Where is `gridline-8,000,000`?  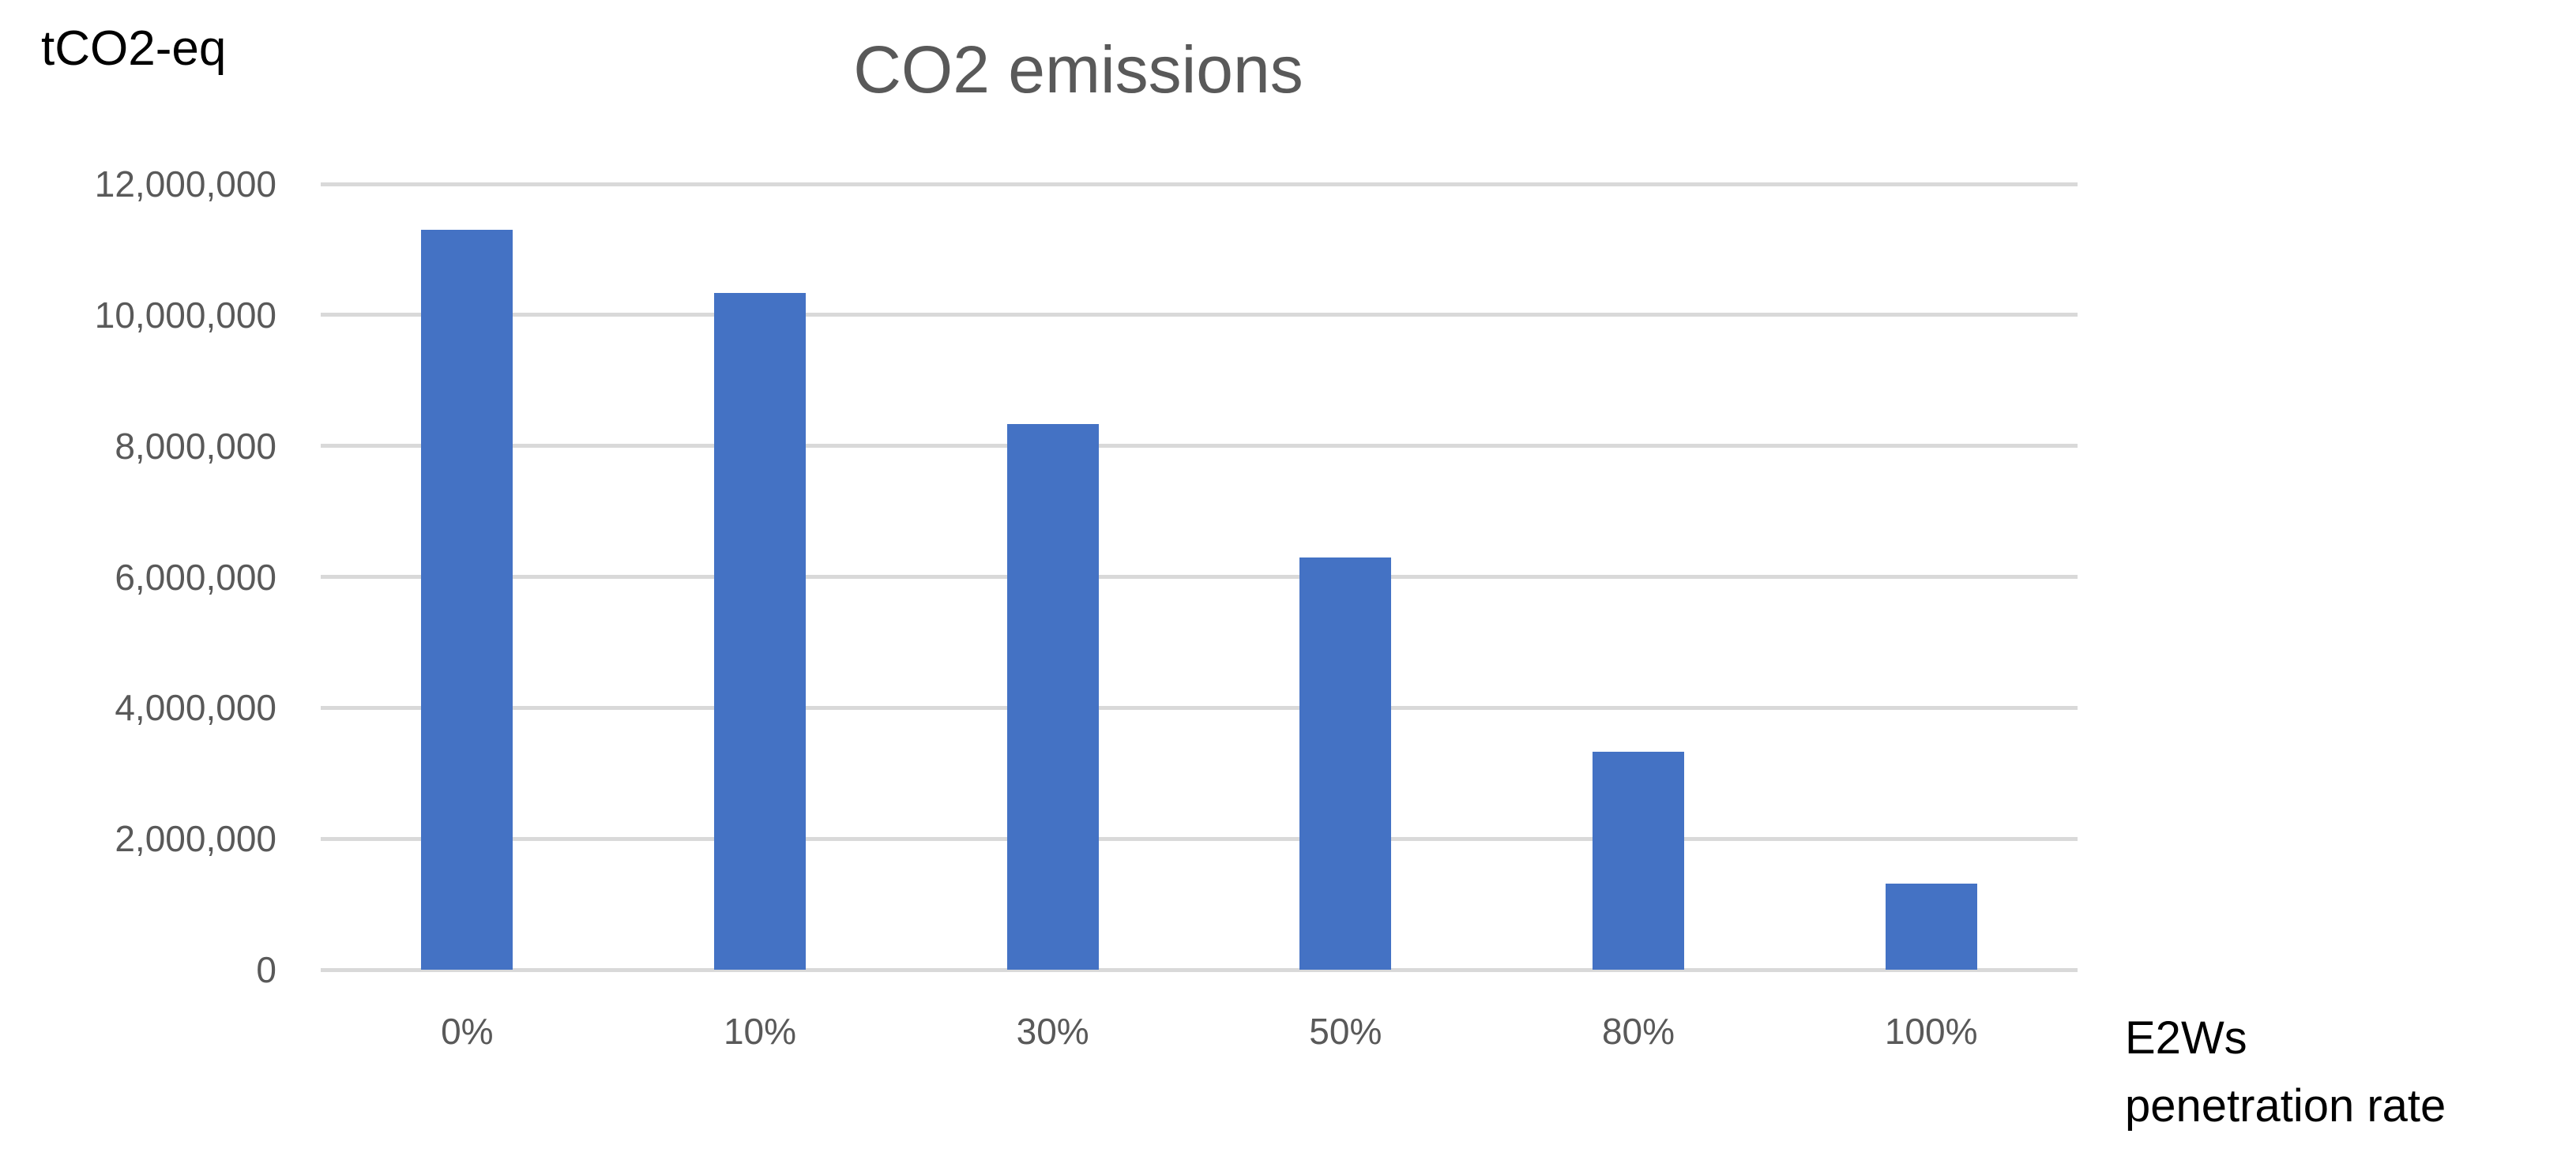
gridline-8,000,000 is located at coordinates (1199, 446).